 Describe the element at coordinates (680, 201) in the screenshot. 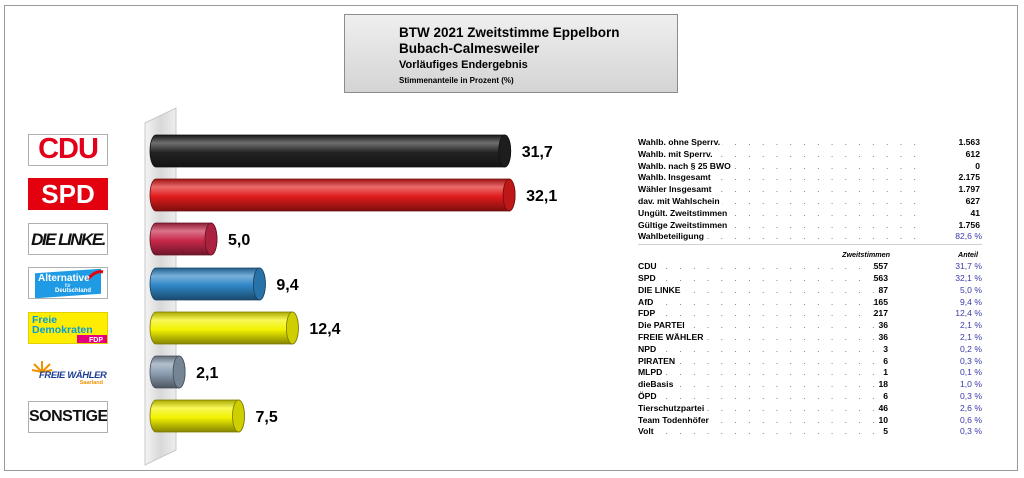

I see `summary-label: dav. mit Wahlschein` at that location.